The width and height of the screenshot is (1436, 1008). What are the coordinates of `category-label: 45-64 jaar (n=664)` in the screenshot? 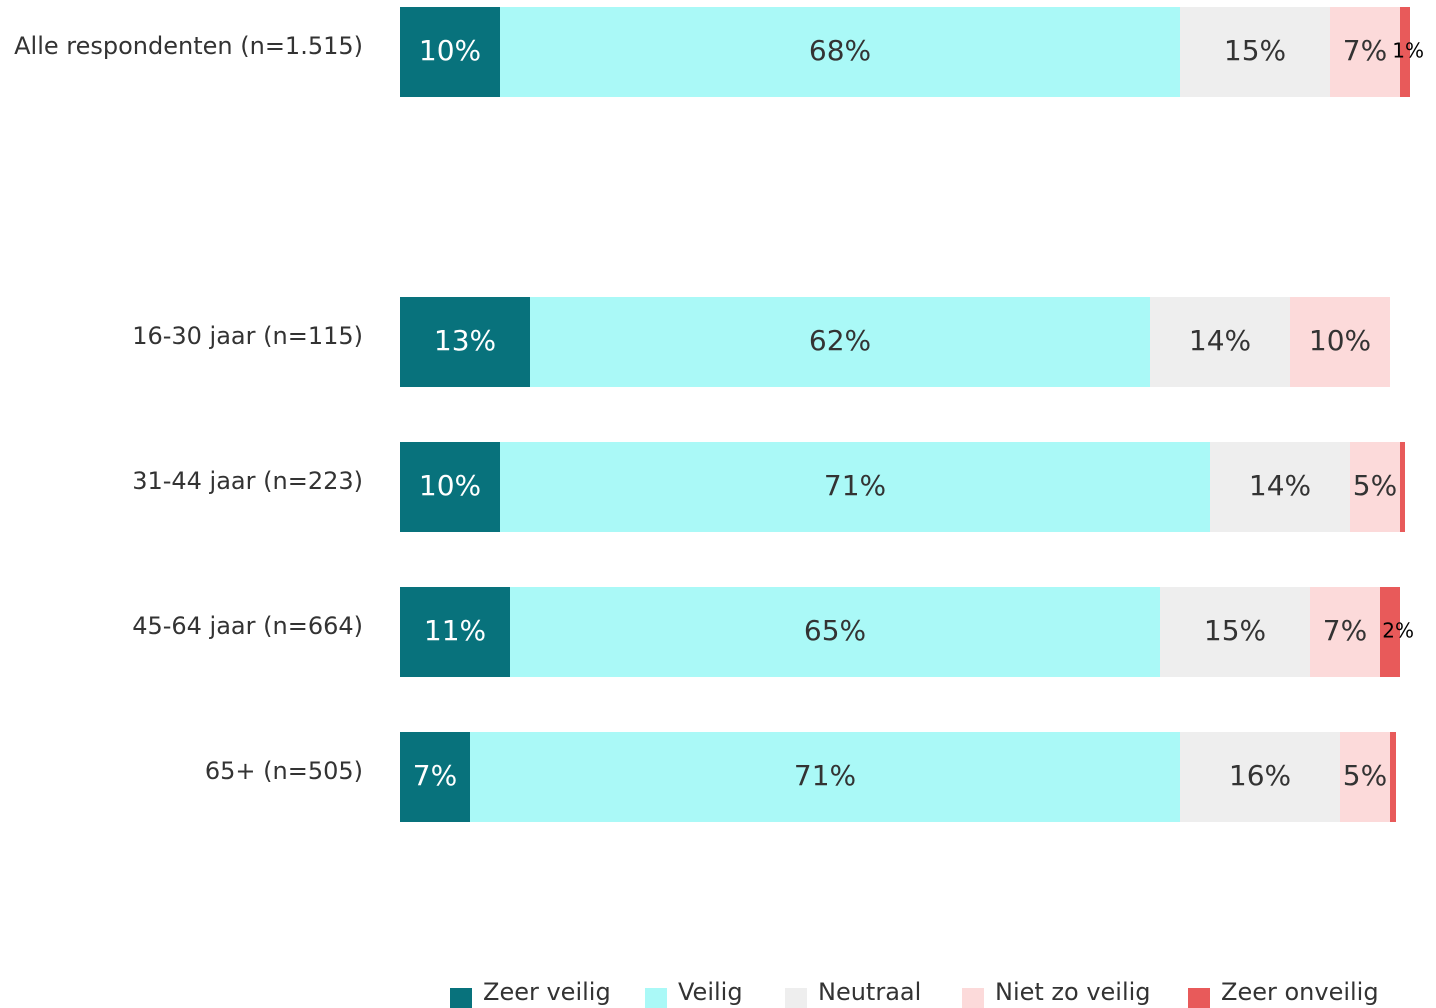 It's located at (247, 626).